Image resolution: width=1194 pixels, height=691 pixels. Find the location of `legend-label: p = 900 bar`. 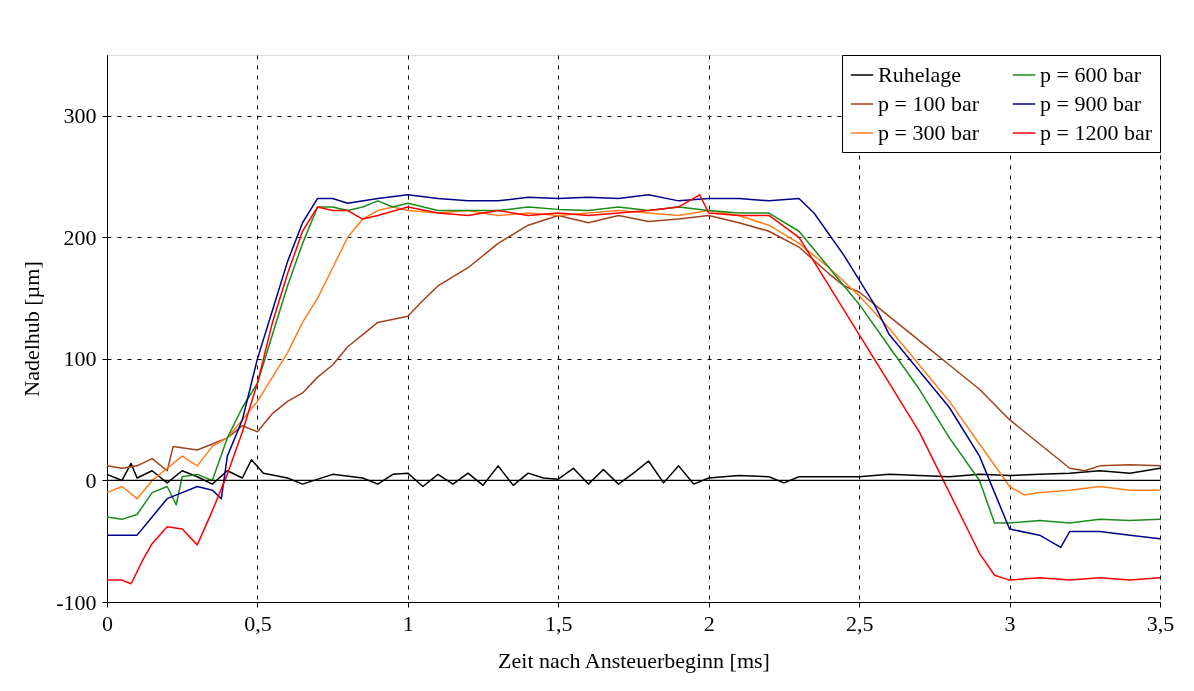

legend-label: p = 900 bar is located at coordinates (1091, 103).